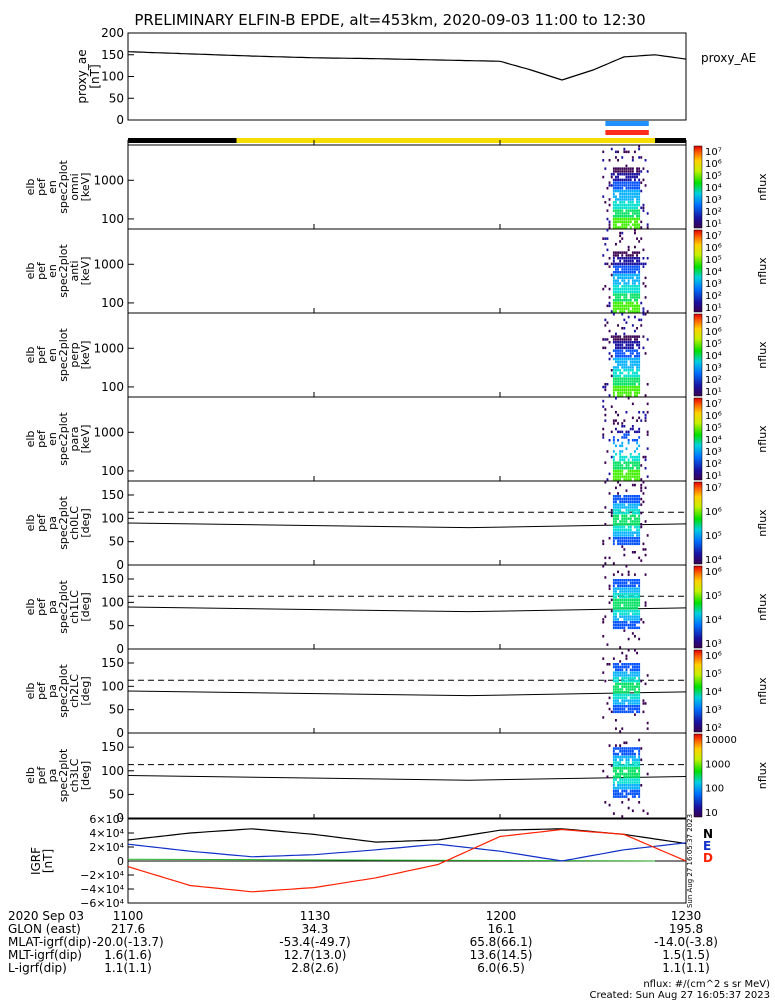 The height and width of the screenshot is (1000, 775). I want to click on colorbar-label-anti: 10², so click(713, 296).